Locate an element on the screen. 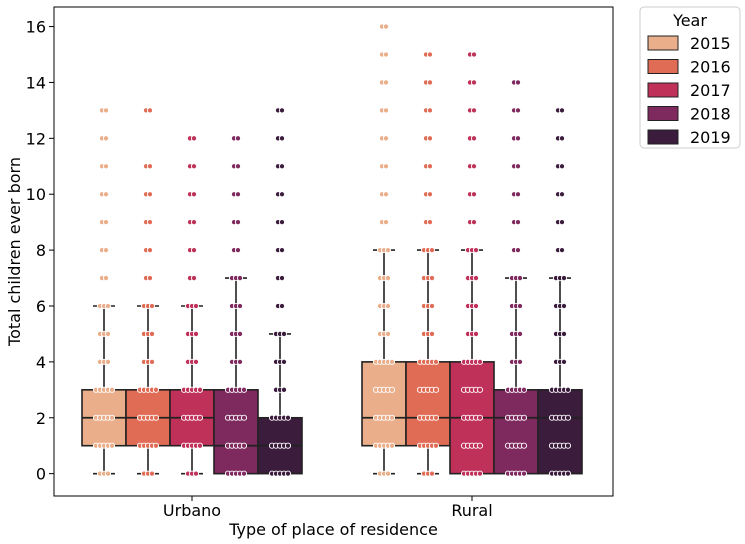  legend-label-2018: 2018 is located at coordinates (710, 114).